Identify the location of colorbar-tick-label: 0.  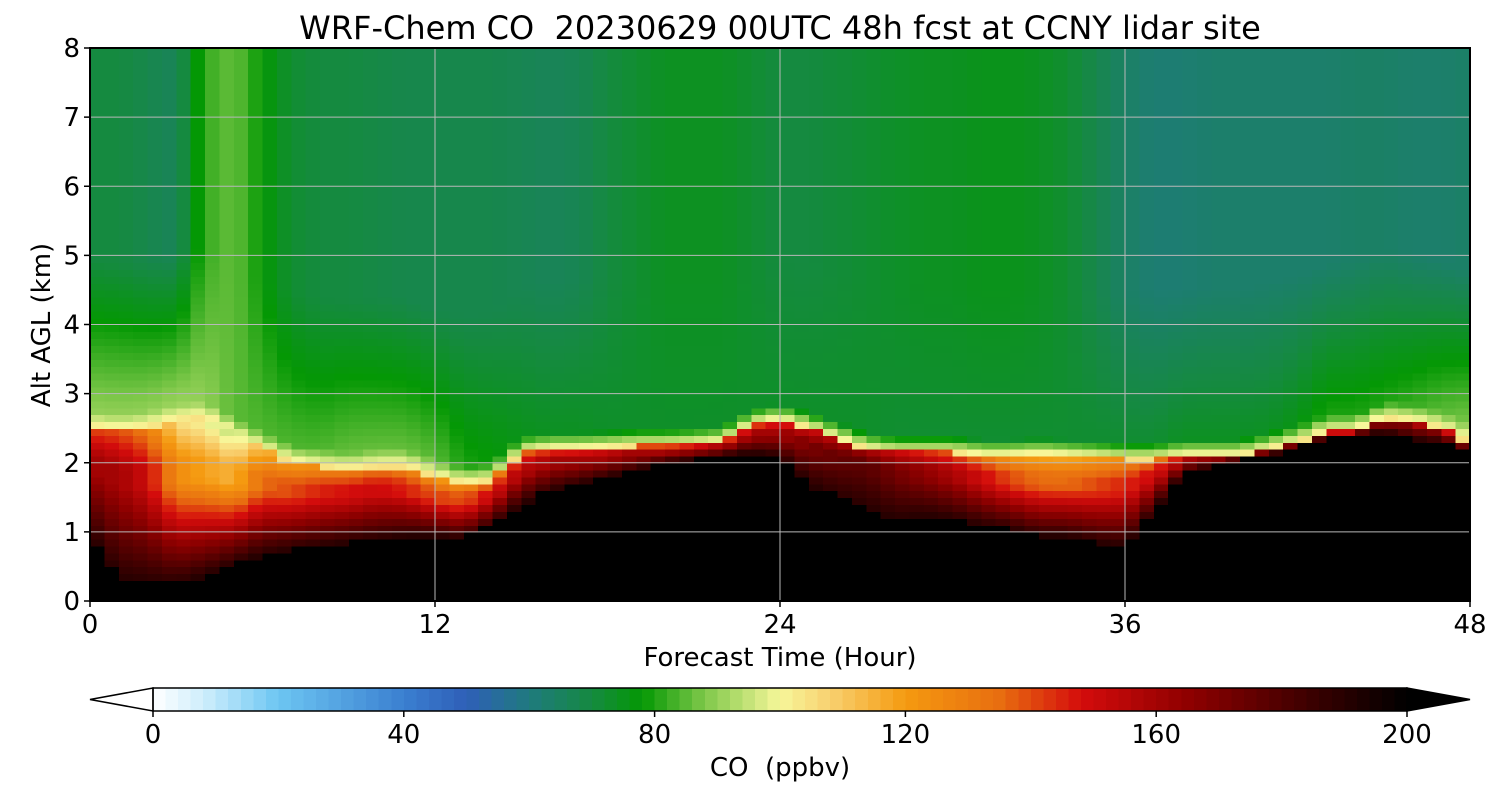
(153, 735).